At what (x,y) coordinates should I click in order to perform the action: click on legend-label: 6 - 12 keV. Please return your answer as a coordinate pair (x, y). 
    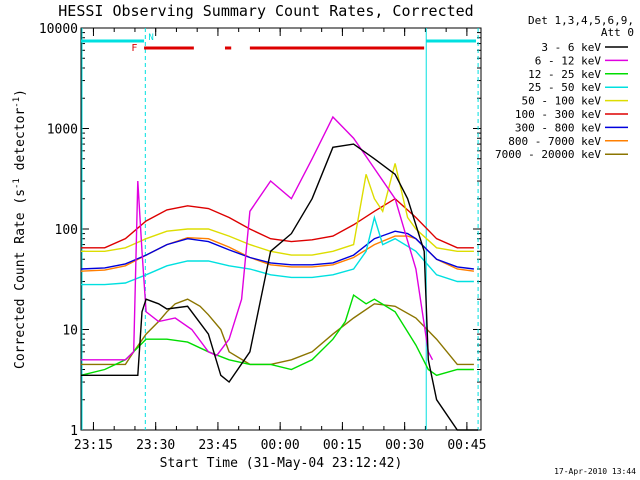
    Looking at the image, I should click on (568, 60).